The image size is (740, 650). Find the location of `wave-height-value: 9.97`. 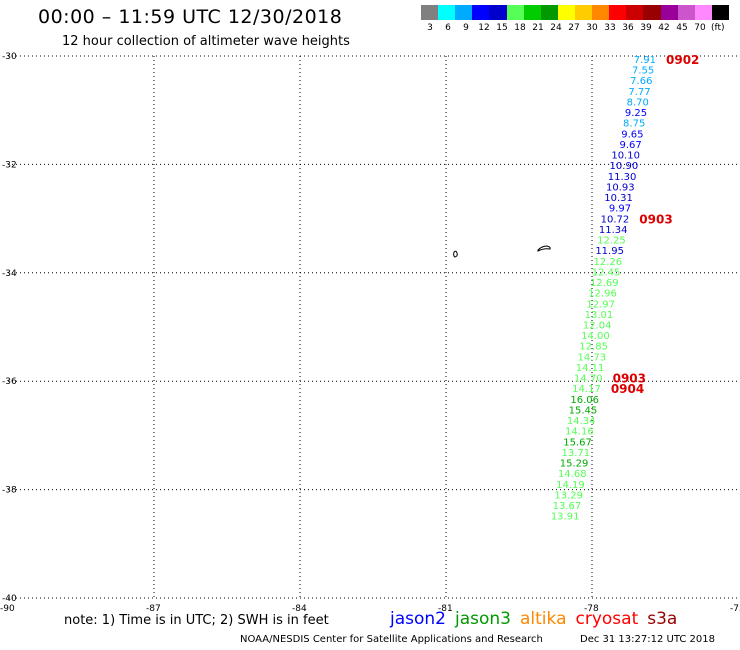

wave-height-value: 9.97 is located at coordinates (620, 209).